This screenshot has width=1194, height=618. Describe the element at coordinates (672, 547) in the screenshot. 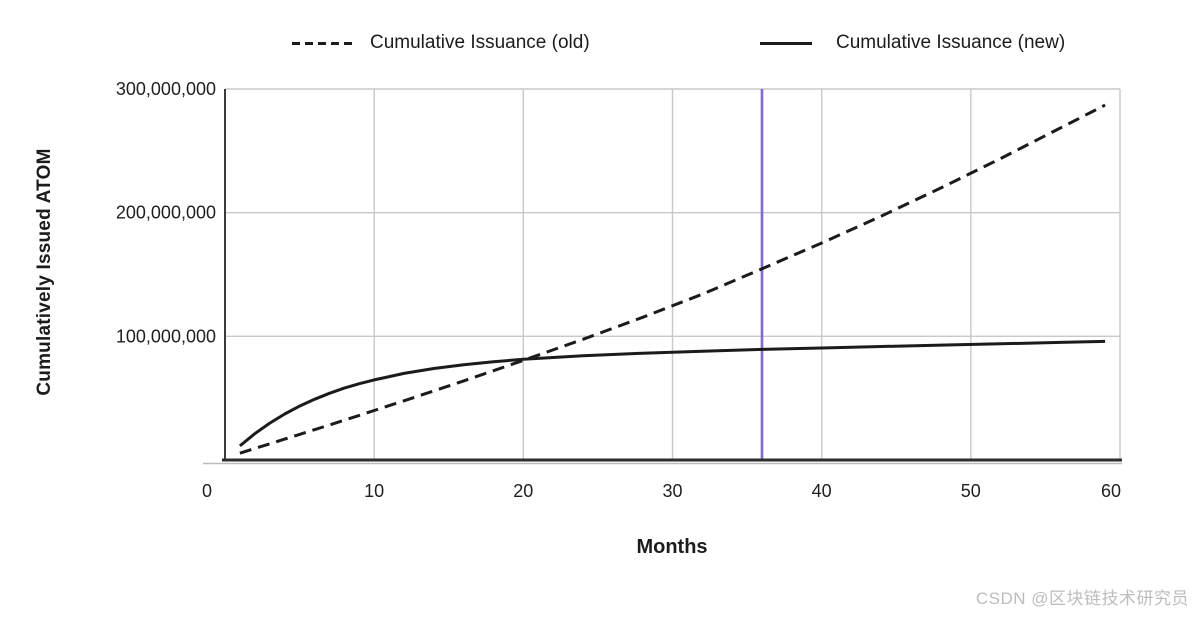

I see `x-axis-title: Months` at that location.